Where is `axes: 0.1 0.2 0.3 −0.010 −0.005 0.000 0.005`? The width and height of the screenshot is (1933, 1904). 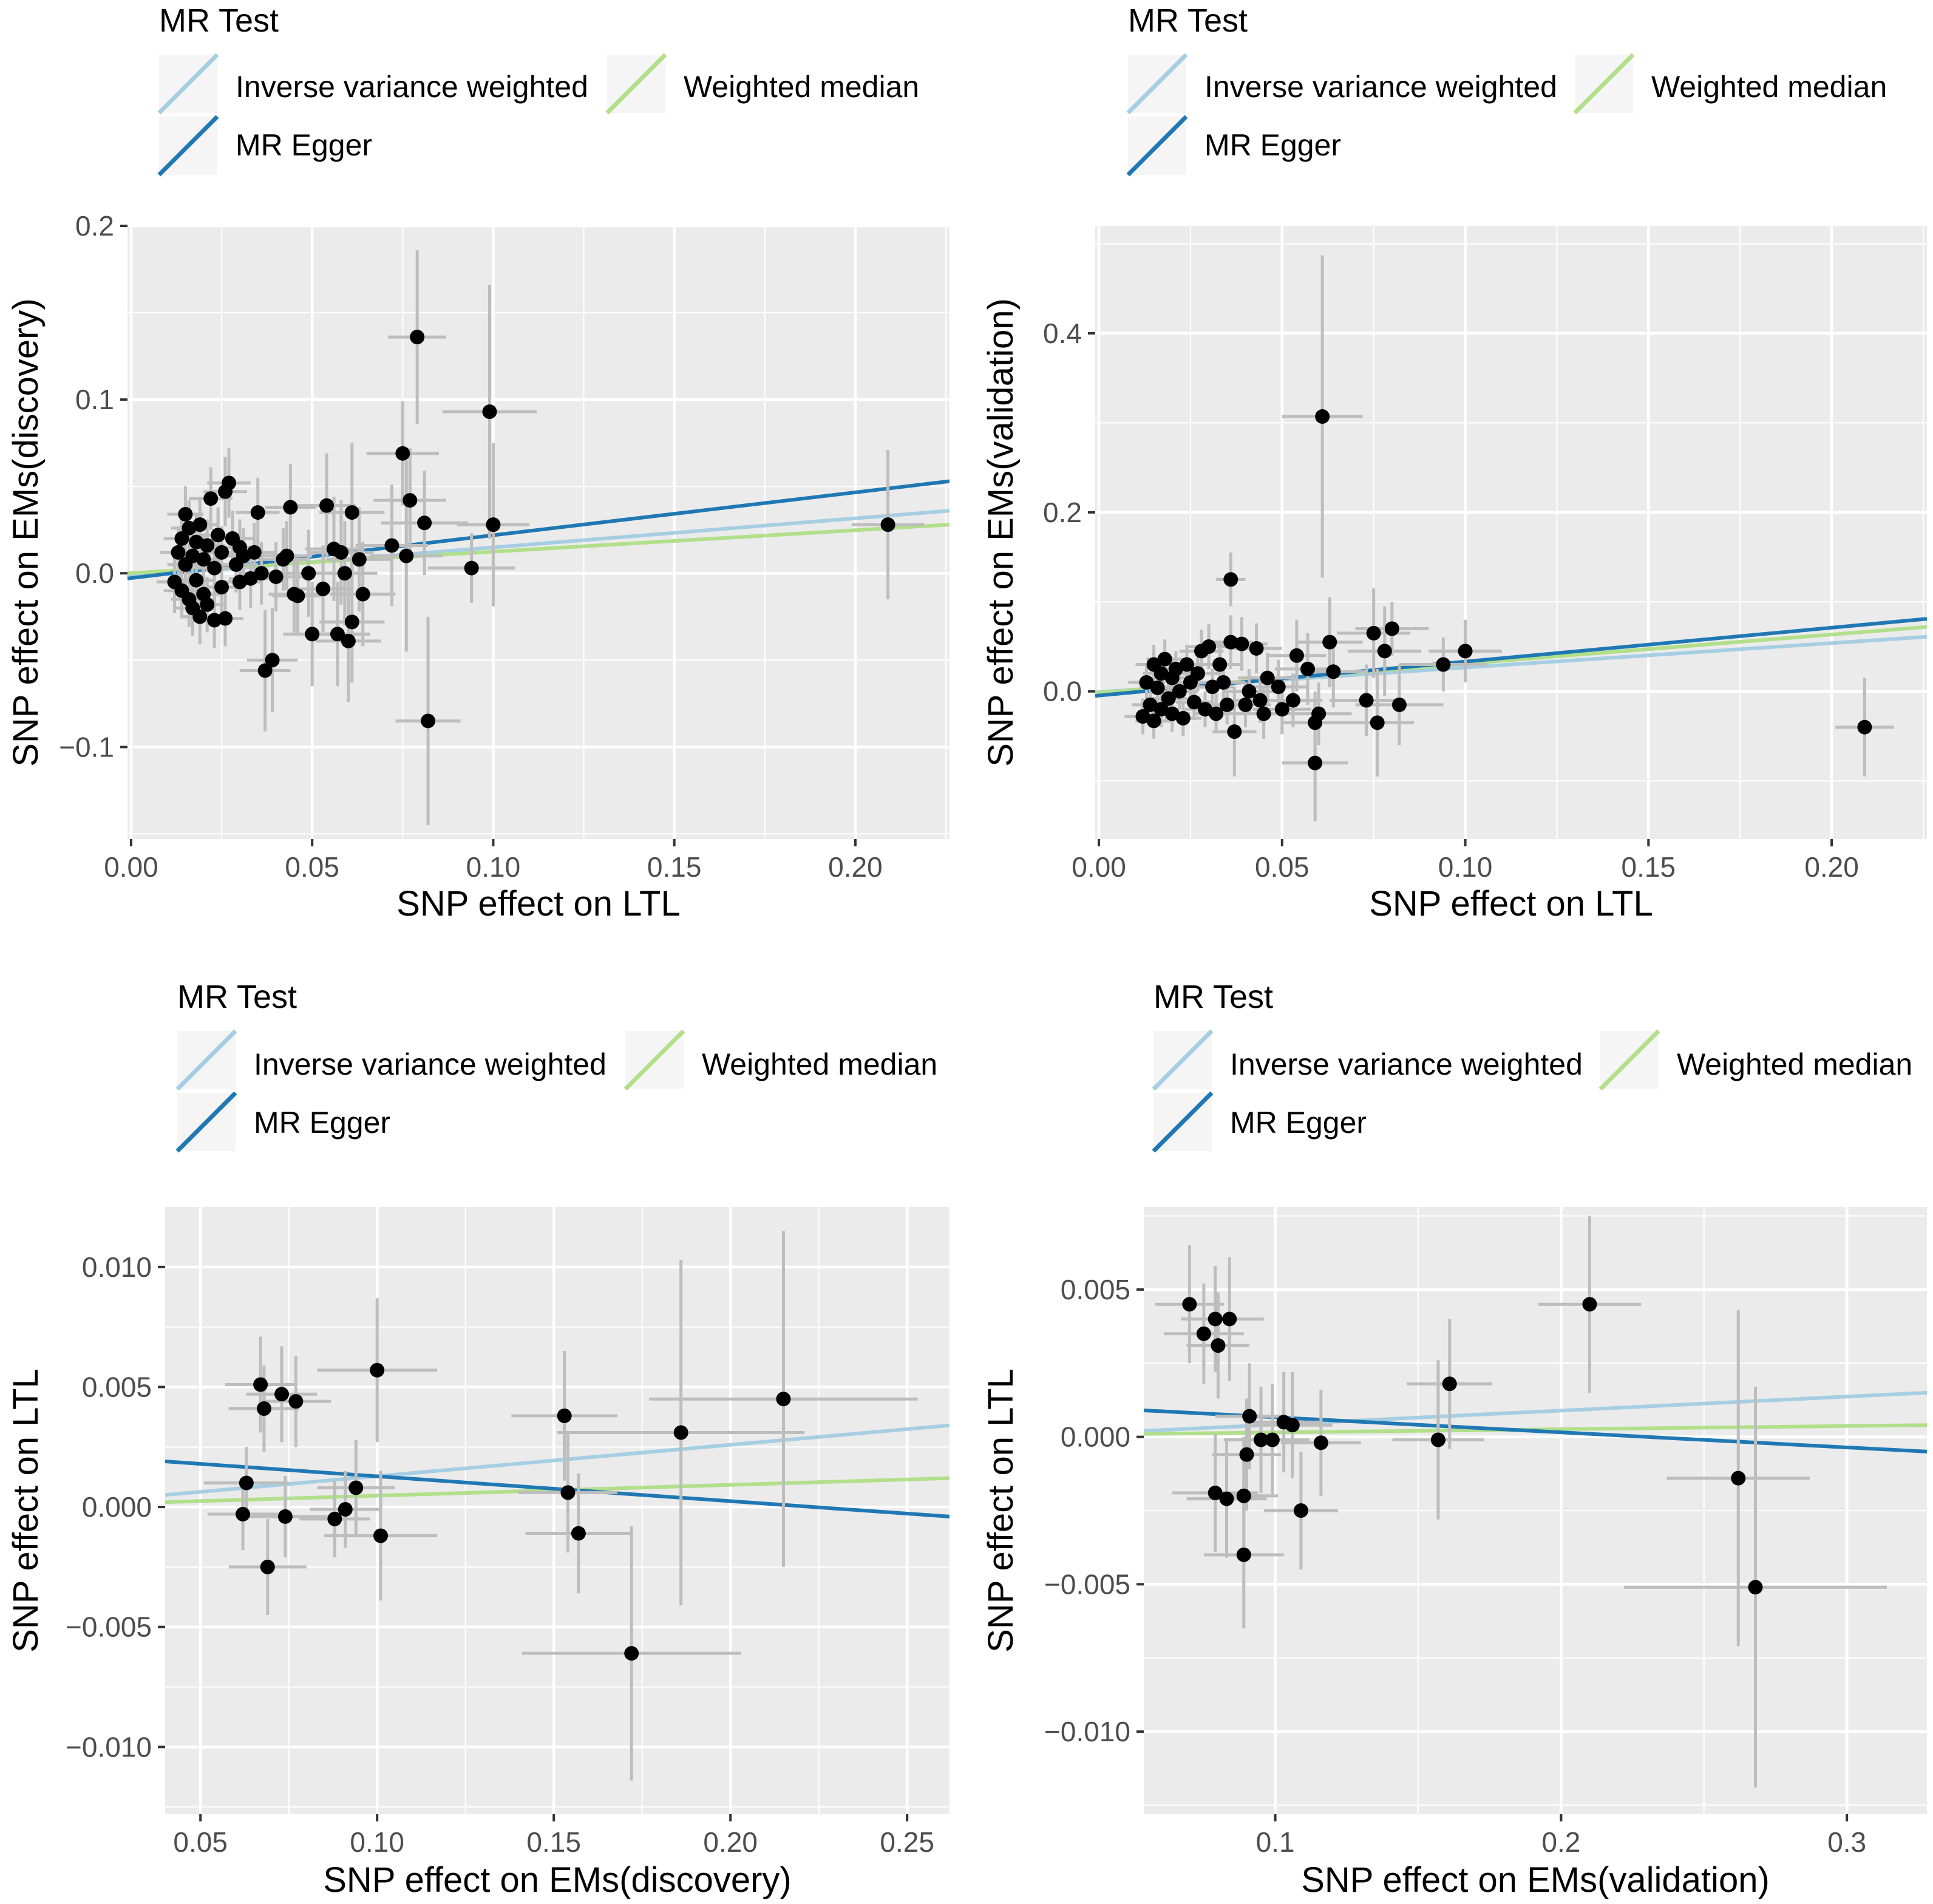 axes: 0.1 0.2 0.3 −0.010 −0.005 0.000 0.005 is located at coordinates (1455, 1566).